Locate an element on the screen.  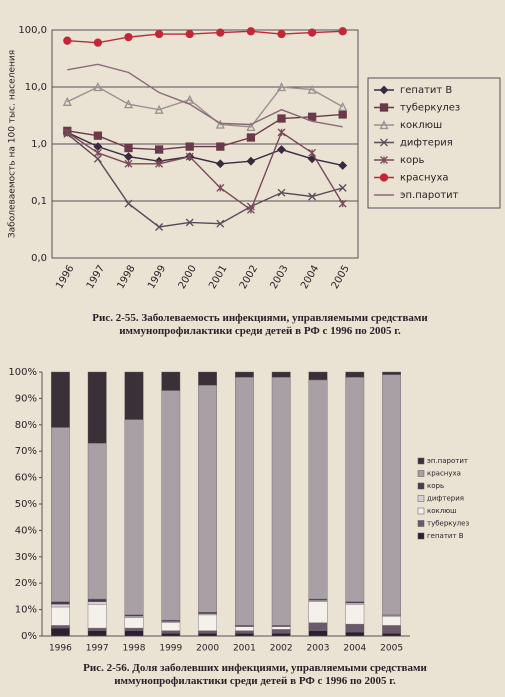
y-tick-label: 1,0 is located at coordinates (39, 144).